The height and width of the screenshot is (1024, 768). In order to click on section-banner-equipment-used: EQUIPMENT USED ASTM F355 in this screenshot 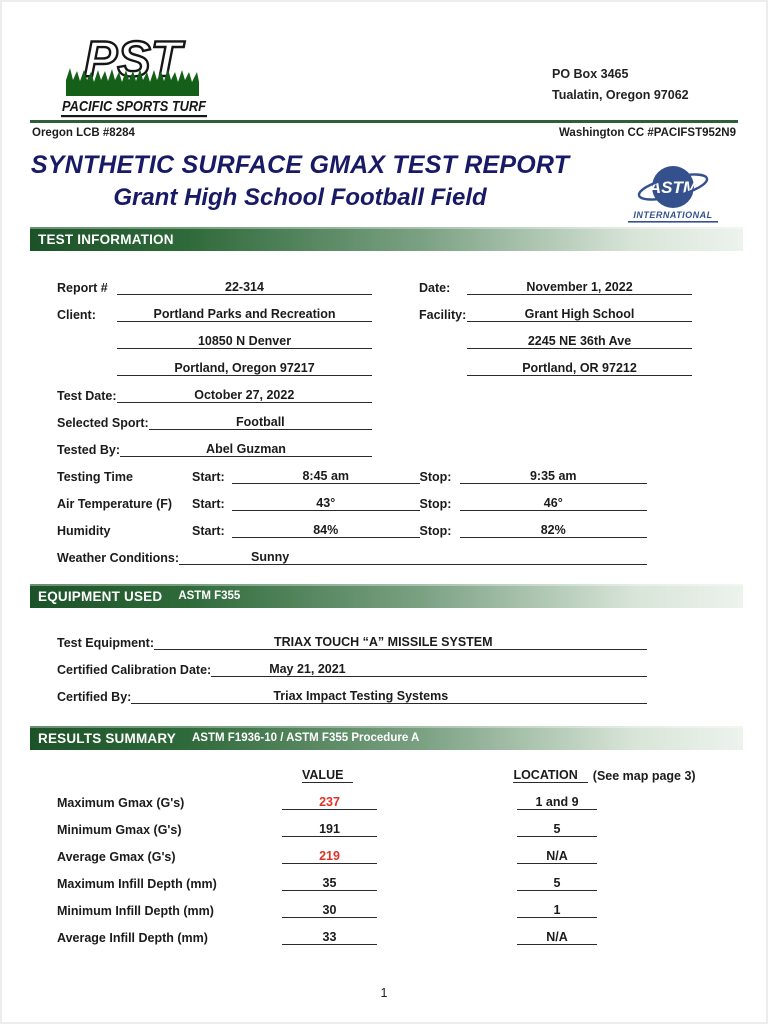, I will do `click(386, 596)`.